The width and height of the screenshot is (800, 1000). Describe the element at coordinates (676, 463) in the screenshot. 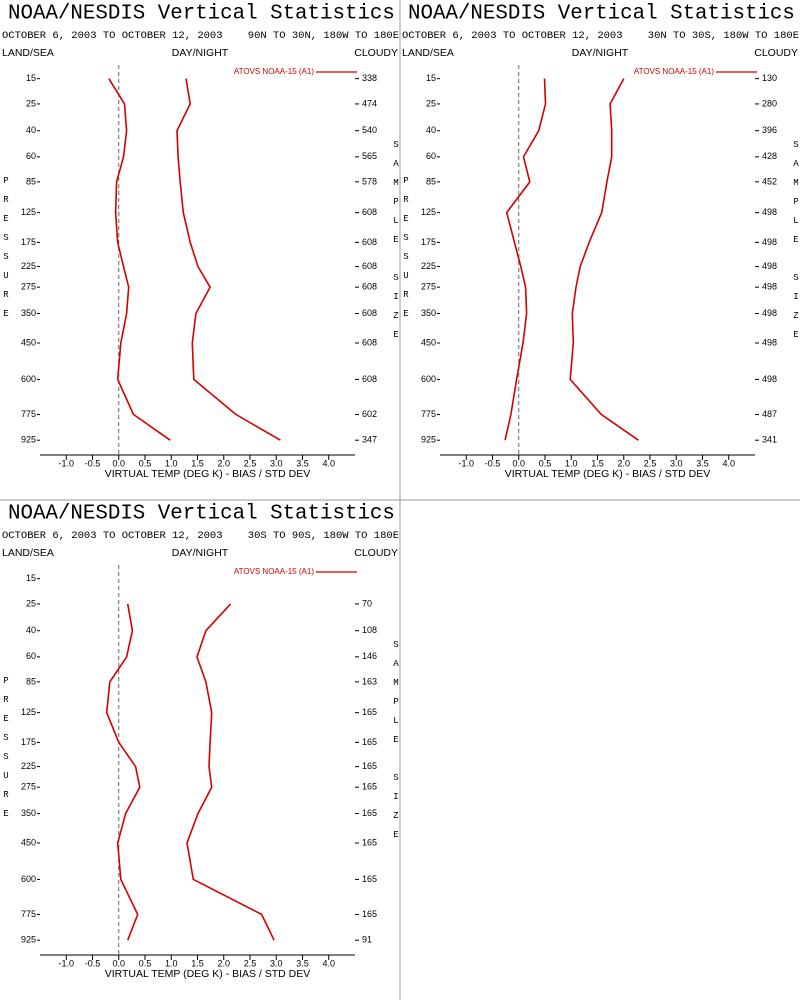

I see `x-tick-label: 3.0` at that location.